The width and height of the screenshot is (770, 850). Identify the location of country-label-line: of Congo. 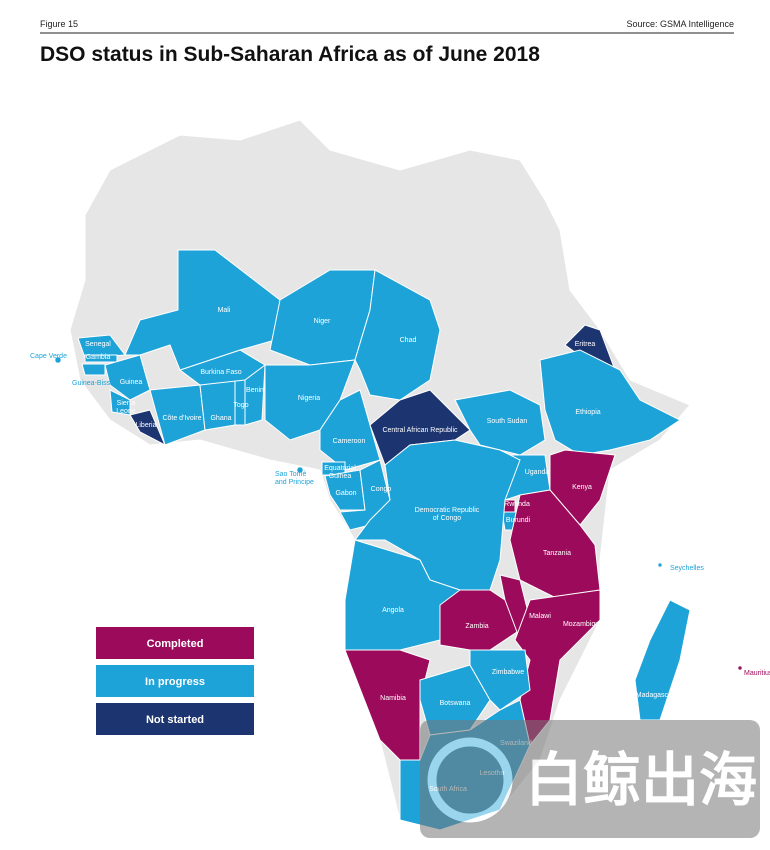
(447, 518).